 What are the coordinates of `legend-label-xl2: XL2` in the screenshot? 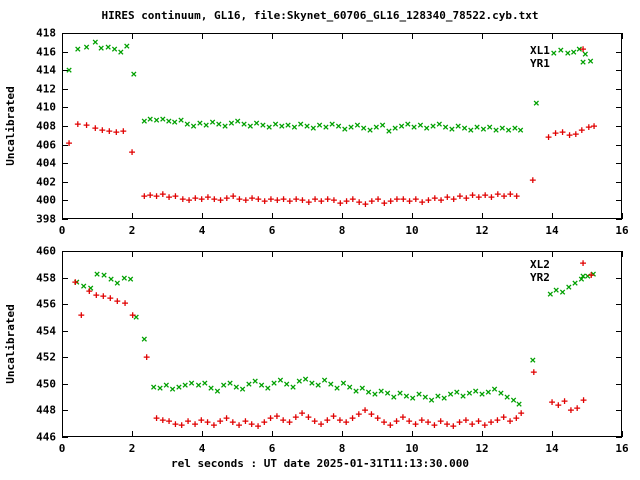 It's located at (540, 264).